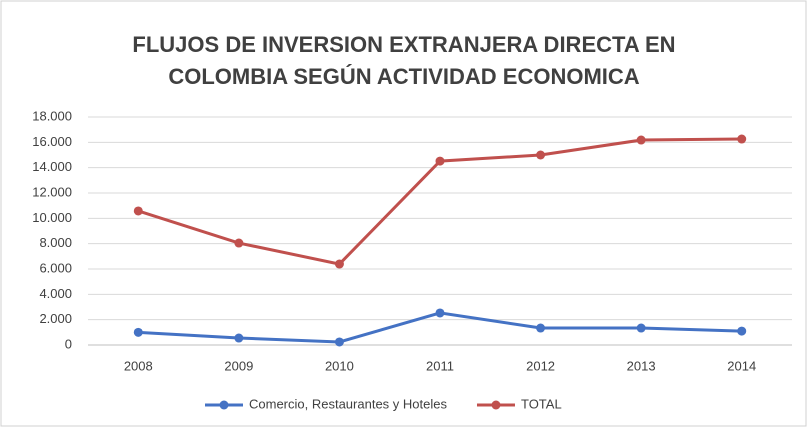  I want to click on chart-title: COLOMBIA SEGÚN ACTIVIDAD ECONOMICA, so click(403, 76).